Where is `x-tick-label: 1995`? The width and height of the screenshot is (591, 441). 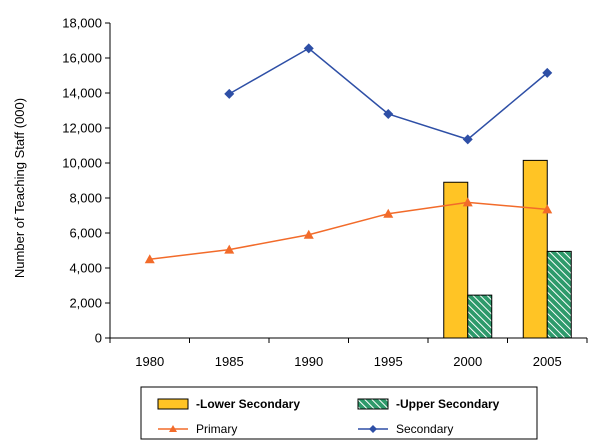 x-tick-label: 1995 is located at coordinates (388, 361).